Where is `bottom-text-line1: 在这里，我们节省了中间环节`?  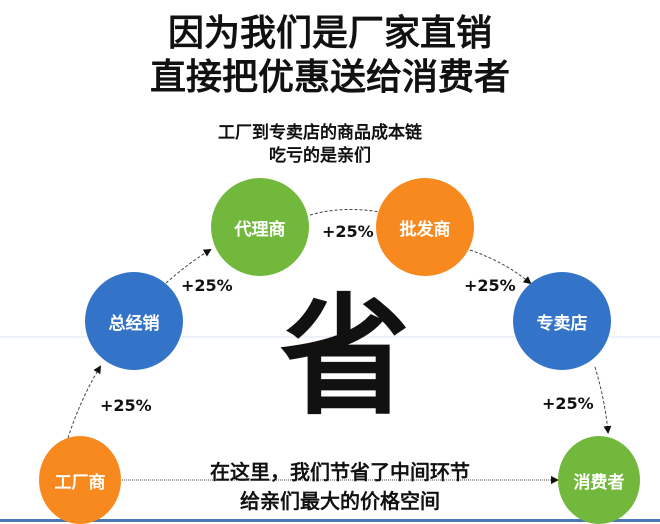 bottom-text-line1: 在这里，我们节省了中间环节 is located at coordinates (340, 472).